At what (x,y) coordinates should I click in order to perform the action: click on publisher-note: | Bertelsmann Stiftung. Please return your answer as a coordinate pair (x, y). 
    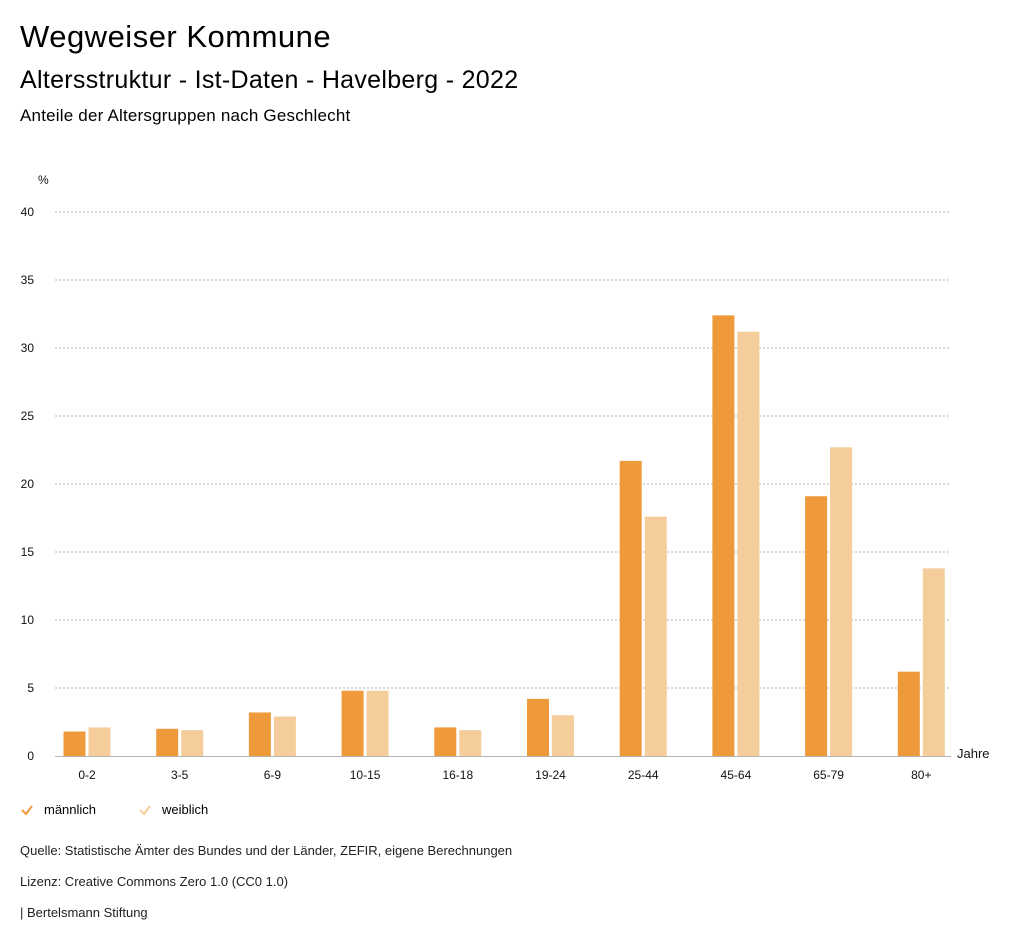
    Looking at the image, I should click on (84, 912).